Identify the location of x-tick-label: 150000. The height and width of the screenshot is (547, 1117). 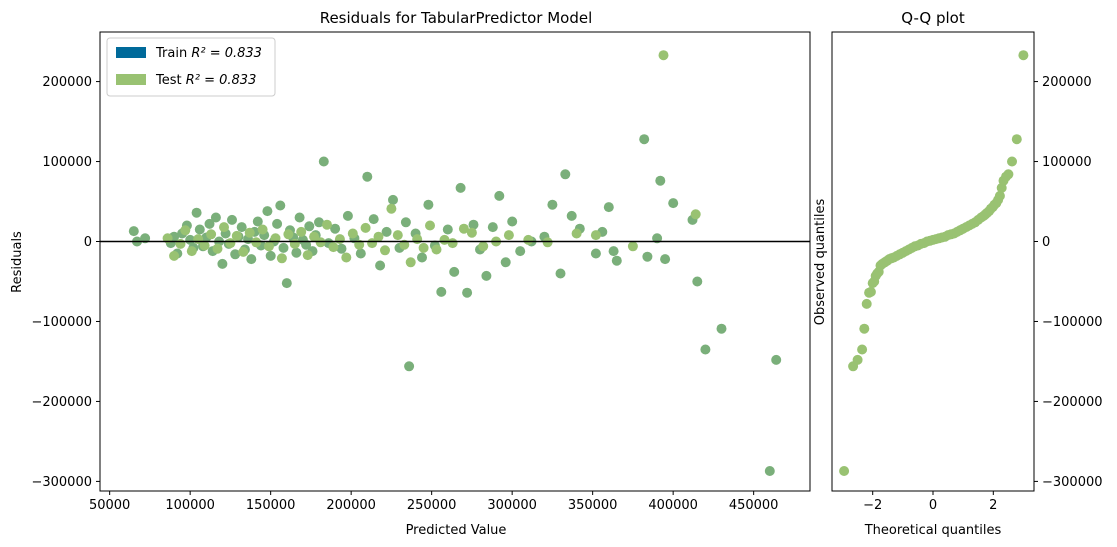
(271, 505).